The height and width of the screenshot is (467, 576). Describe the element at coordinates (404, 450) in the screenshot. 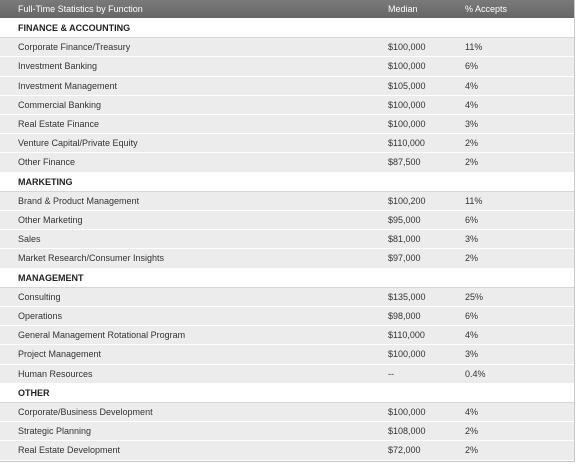

I see `median-salary: $72,000` at that location.